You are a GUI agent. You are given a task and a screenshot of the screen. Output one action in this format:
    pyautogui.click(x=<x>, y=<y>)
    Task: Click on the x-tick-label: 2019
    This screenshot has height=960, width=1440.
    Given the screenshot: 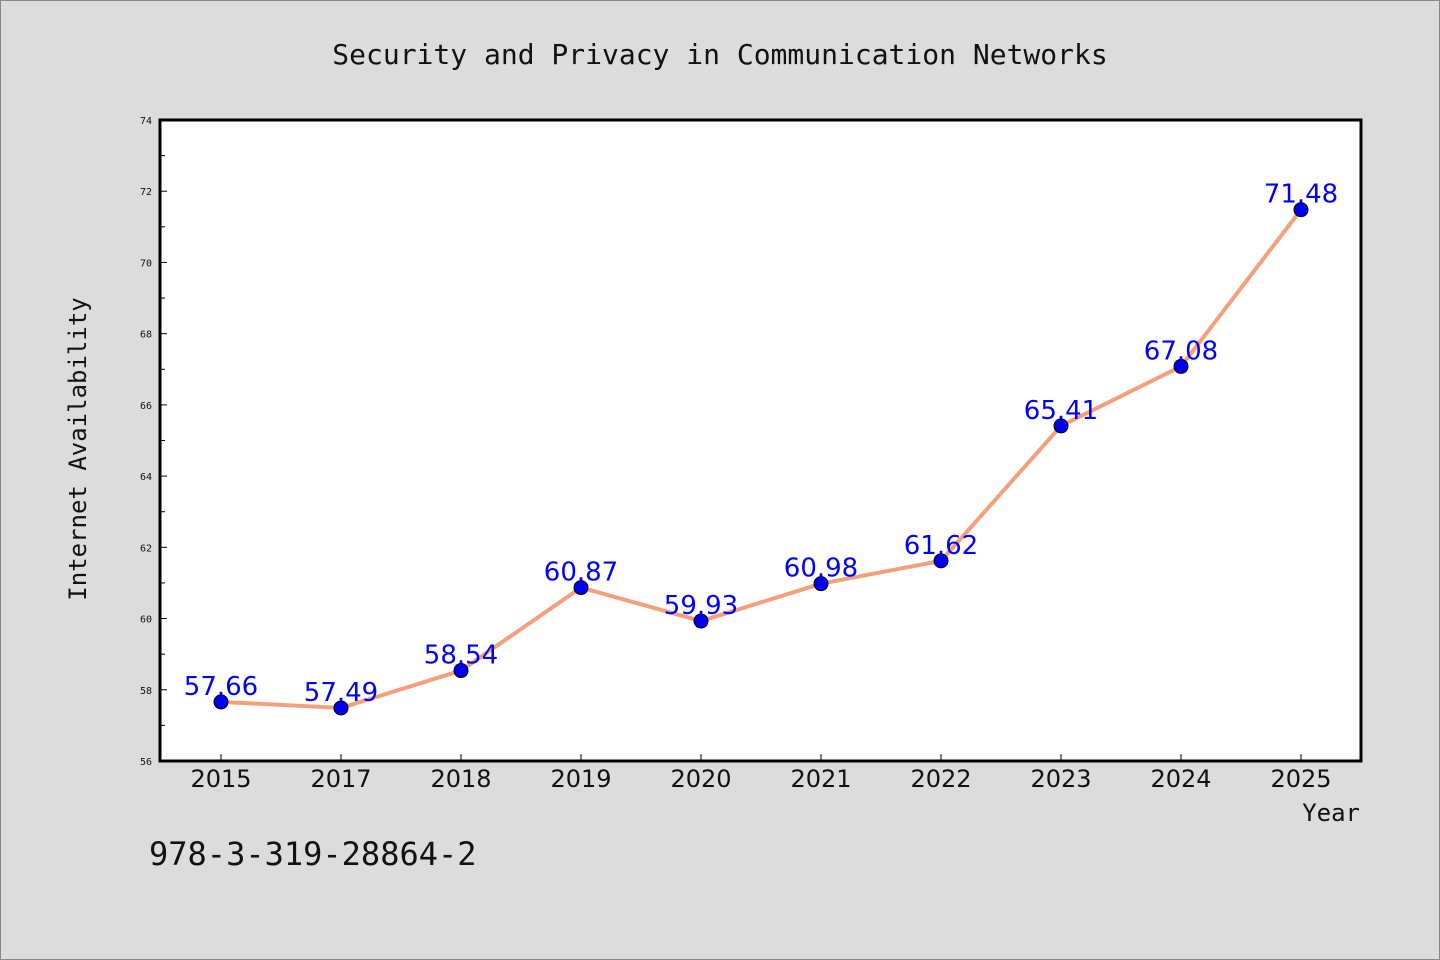 What is the action you would take?
    pyautogui.click(x=580, y=779)
    